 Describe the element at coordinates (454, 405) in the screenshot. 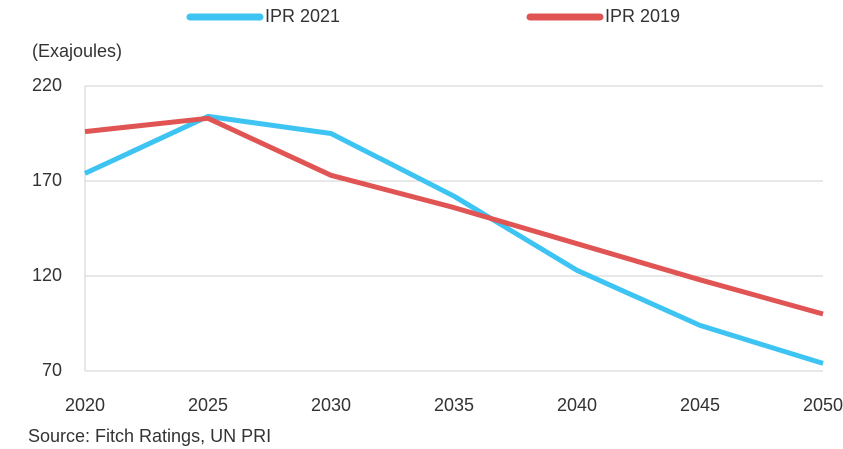

I see `x-tick-label: 2035` at that location.